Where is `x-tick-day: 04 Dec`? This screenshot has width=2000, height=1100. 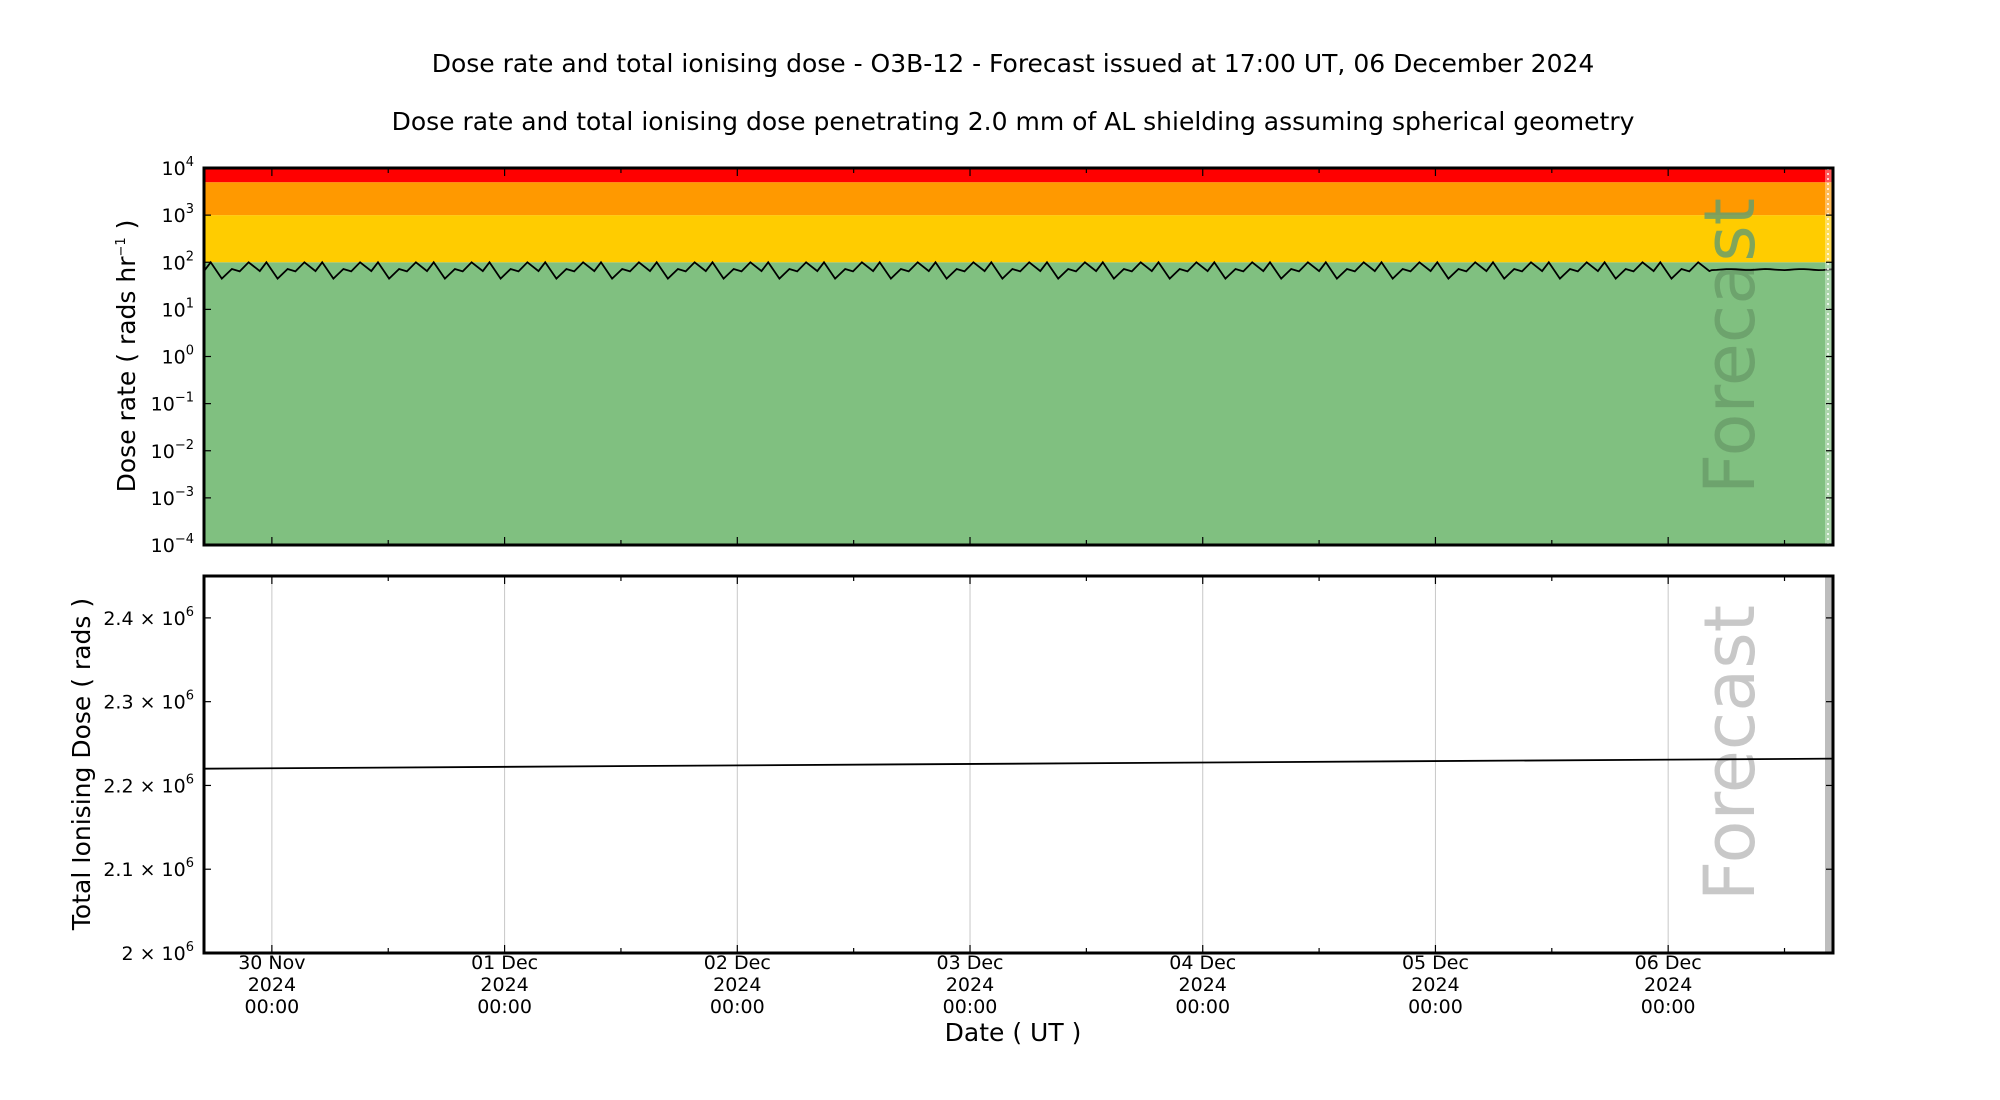 x-tick-day: 04 Dec is located at coordinates (1202, 963).